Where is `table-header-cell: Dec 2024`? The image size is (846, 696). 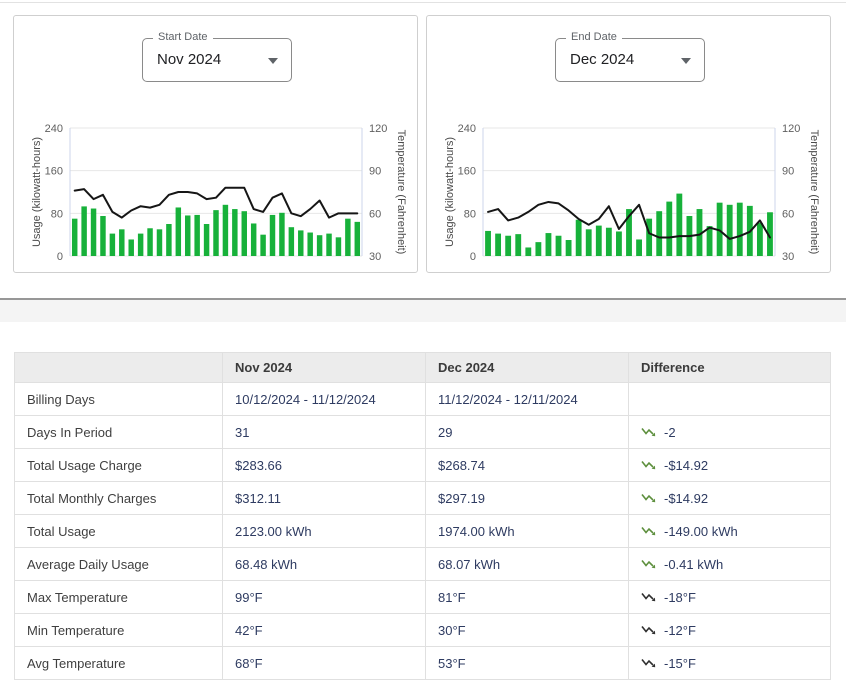
table-header-cell: Dec 2024 is located at coordinates (527, 367).